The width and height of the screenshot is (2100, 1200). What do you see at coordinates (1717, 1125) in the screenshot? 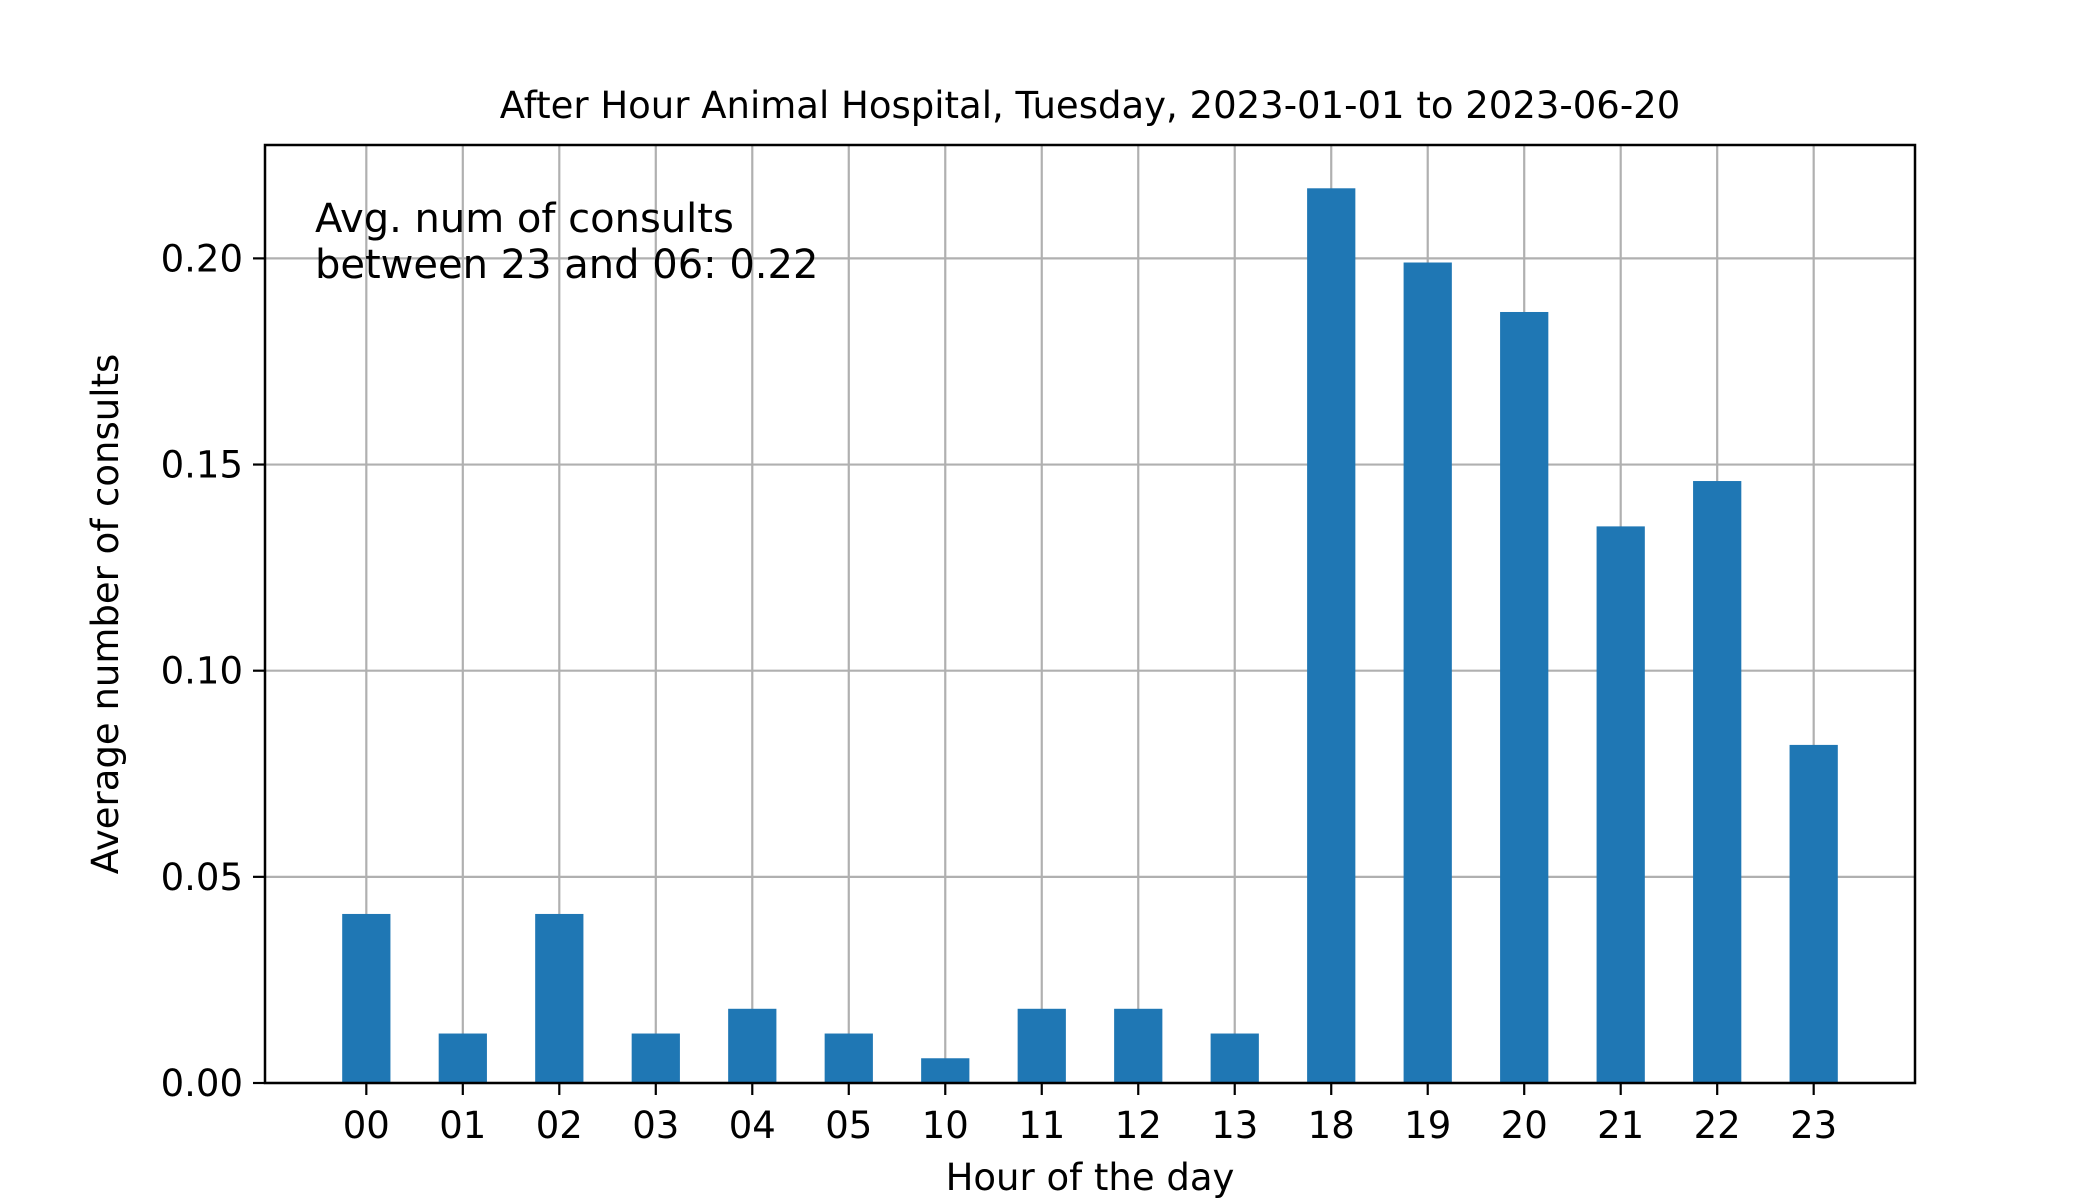
I see `x-tick-label: 22` at bounding box center [1717, 1125].